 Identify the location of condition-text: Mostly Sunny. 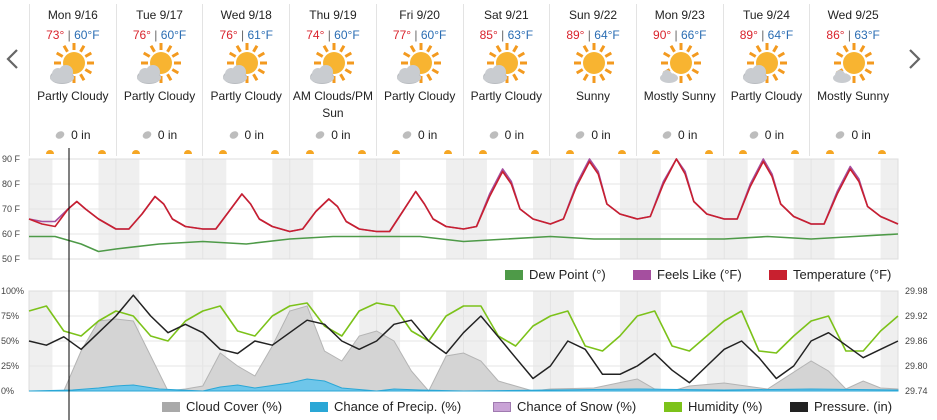
(853, 96).